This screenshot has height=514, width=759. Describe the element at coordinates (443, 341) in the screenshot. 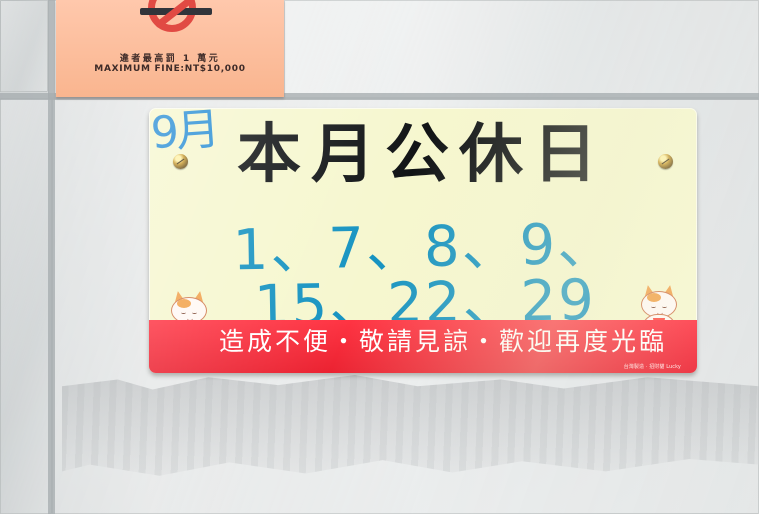

I see `sorry-welcome-message: 造成不便・敬請見諒・歡迎再度光臨` at that location.